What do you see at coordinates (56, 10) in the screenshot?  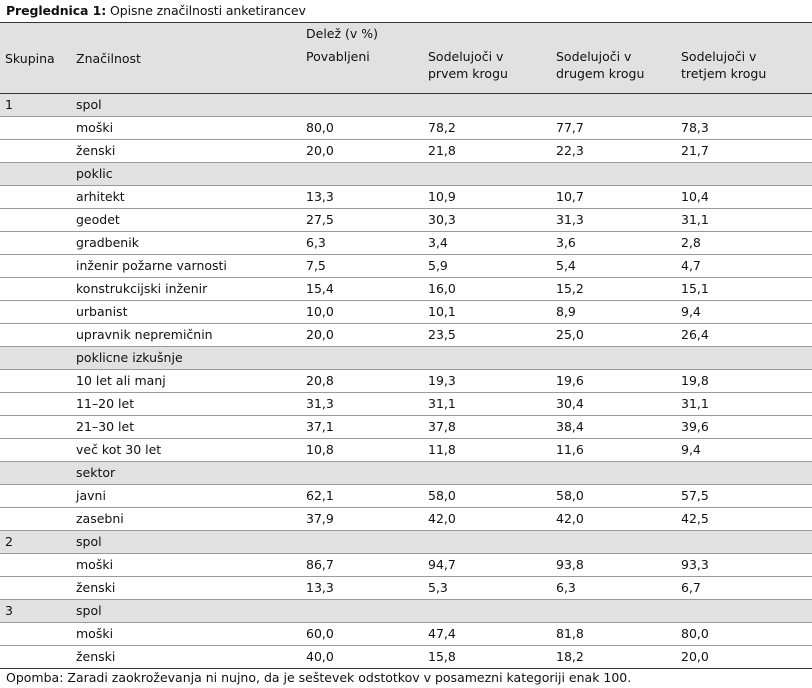 I see `caption-label: Preglednica 1:` at bounding box center [56, 10].